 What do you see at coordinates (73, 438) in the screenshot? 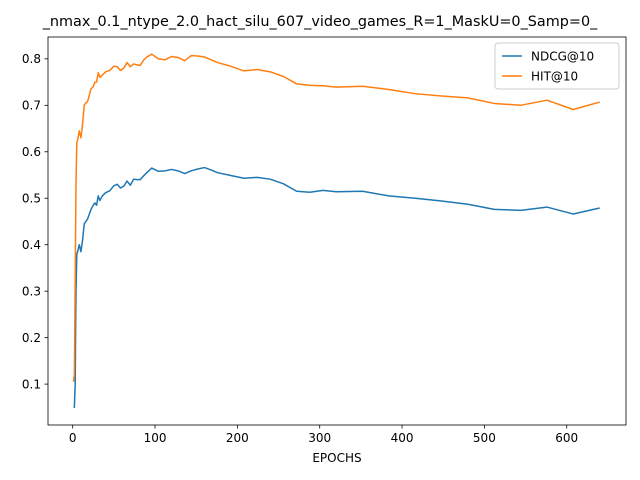
I see `x-tick-label: 0` at bounding box center [73, 438].